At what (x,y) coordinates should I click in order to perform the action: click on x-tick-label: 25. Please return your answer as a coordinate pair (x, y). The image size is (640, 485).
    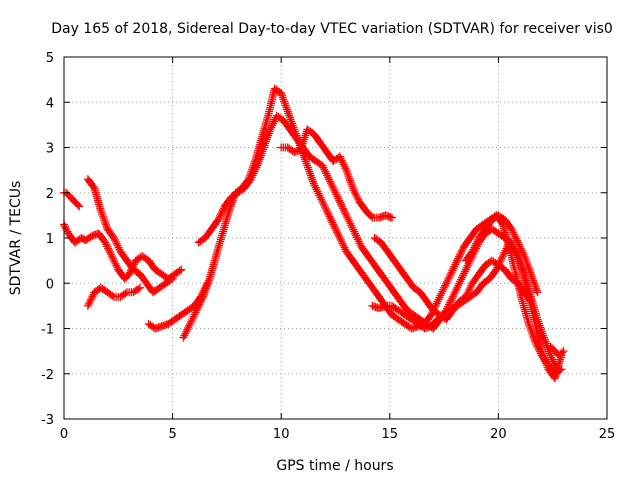
    Looking at the image, I should click on (607, 434).